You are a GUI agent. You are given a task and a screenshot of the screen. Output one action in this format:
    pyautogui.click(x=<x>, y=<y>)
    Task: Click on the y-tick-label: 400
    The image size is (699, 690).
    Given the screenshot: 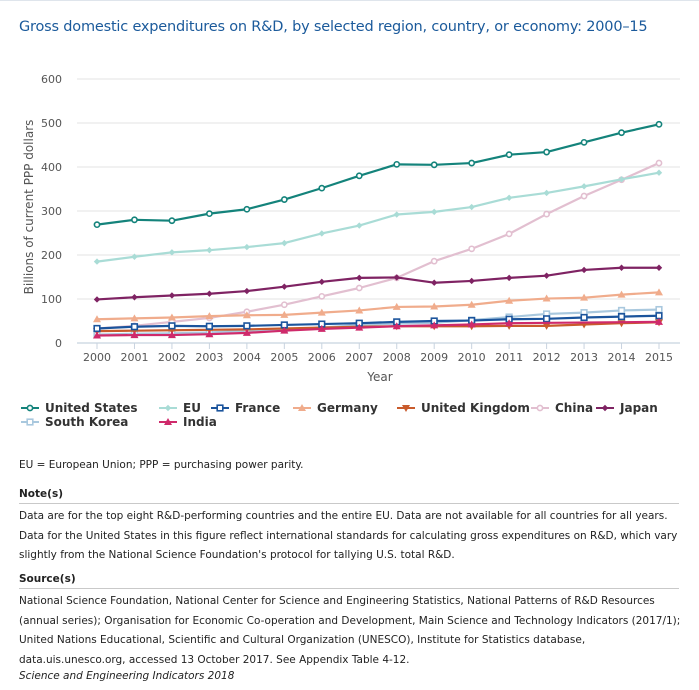 What is the action you would take?
    pyautogui.click(x=51, y=167)
    